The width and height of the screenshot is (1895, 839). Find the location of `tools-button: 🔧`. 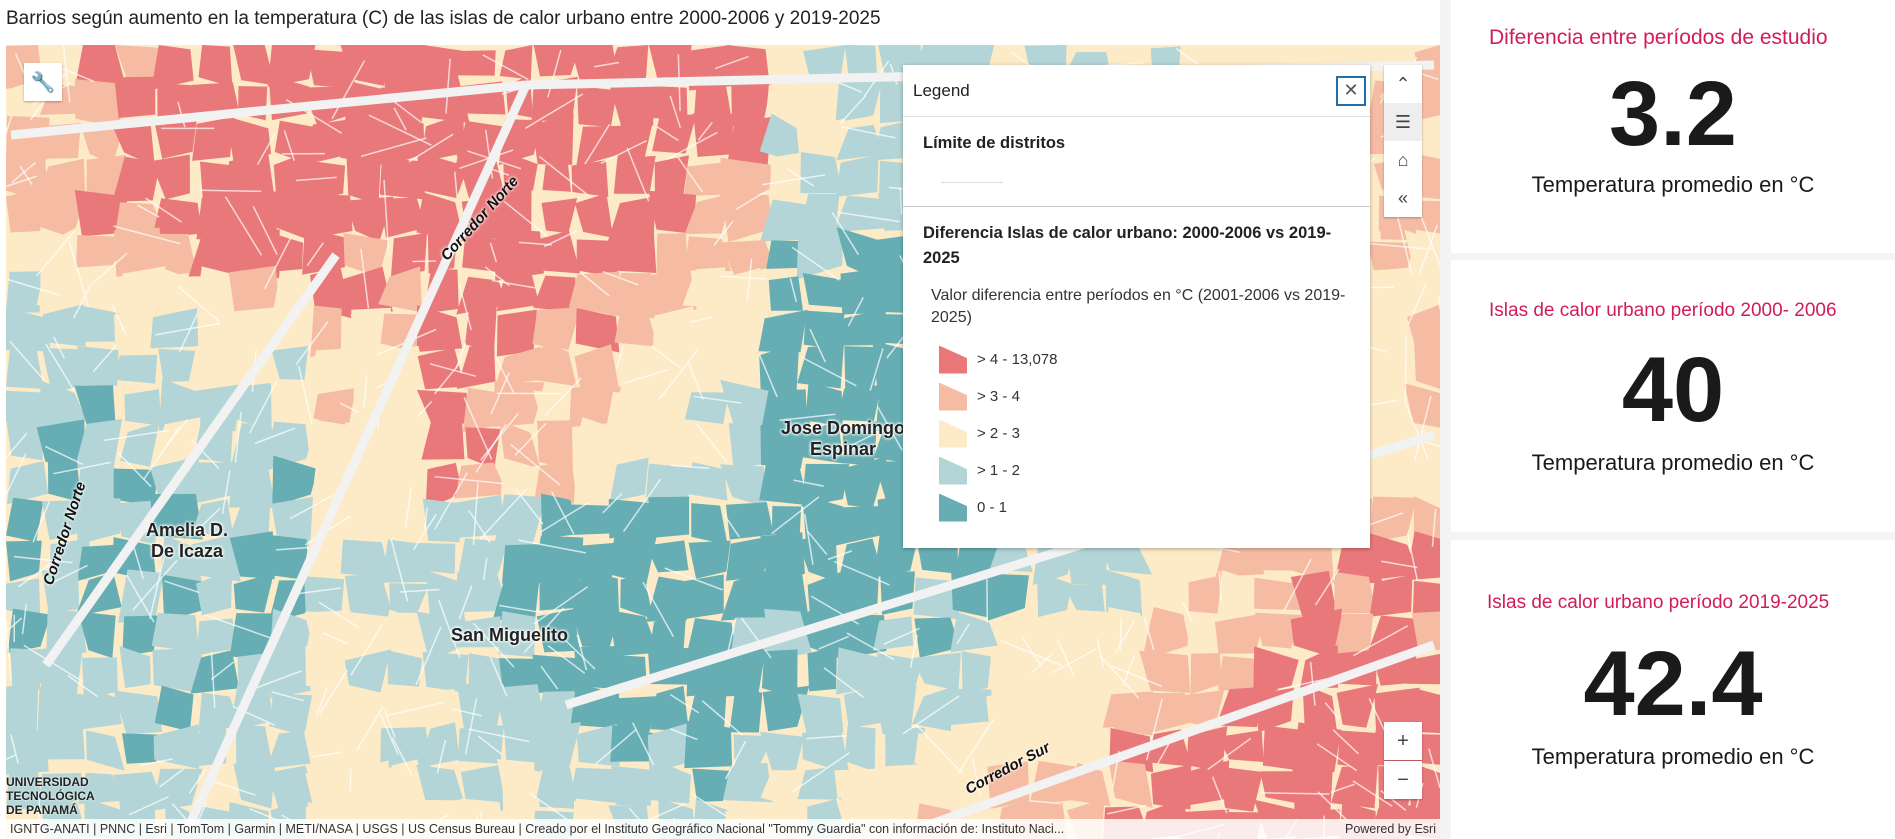

tools-button: 🔧 is located at coordinates (43, 82).